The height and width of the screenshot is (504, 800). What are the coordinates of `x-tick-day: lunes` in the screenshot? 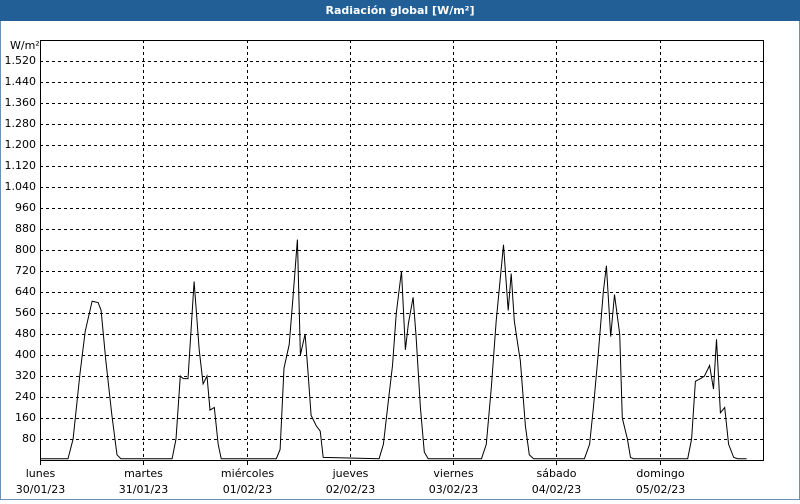 It's located at (41, 473).